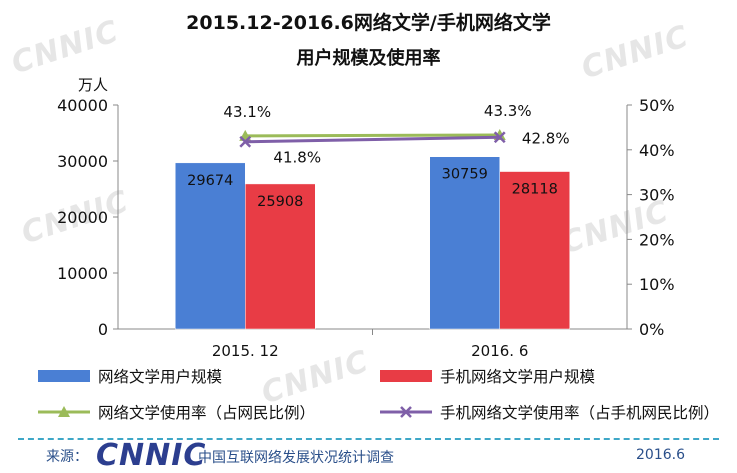  I want to click on legend-label: 网络文学用户规模, so click(160, 377).